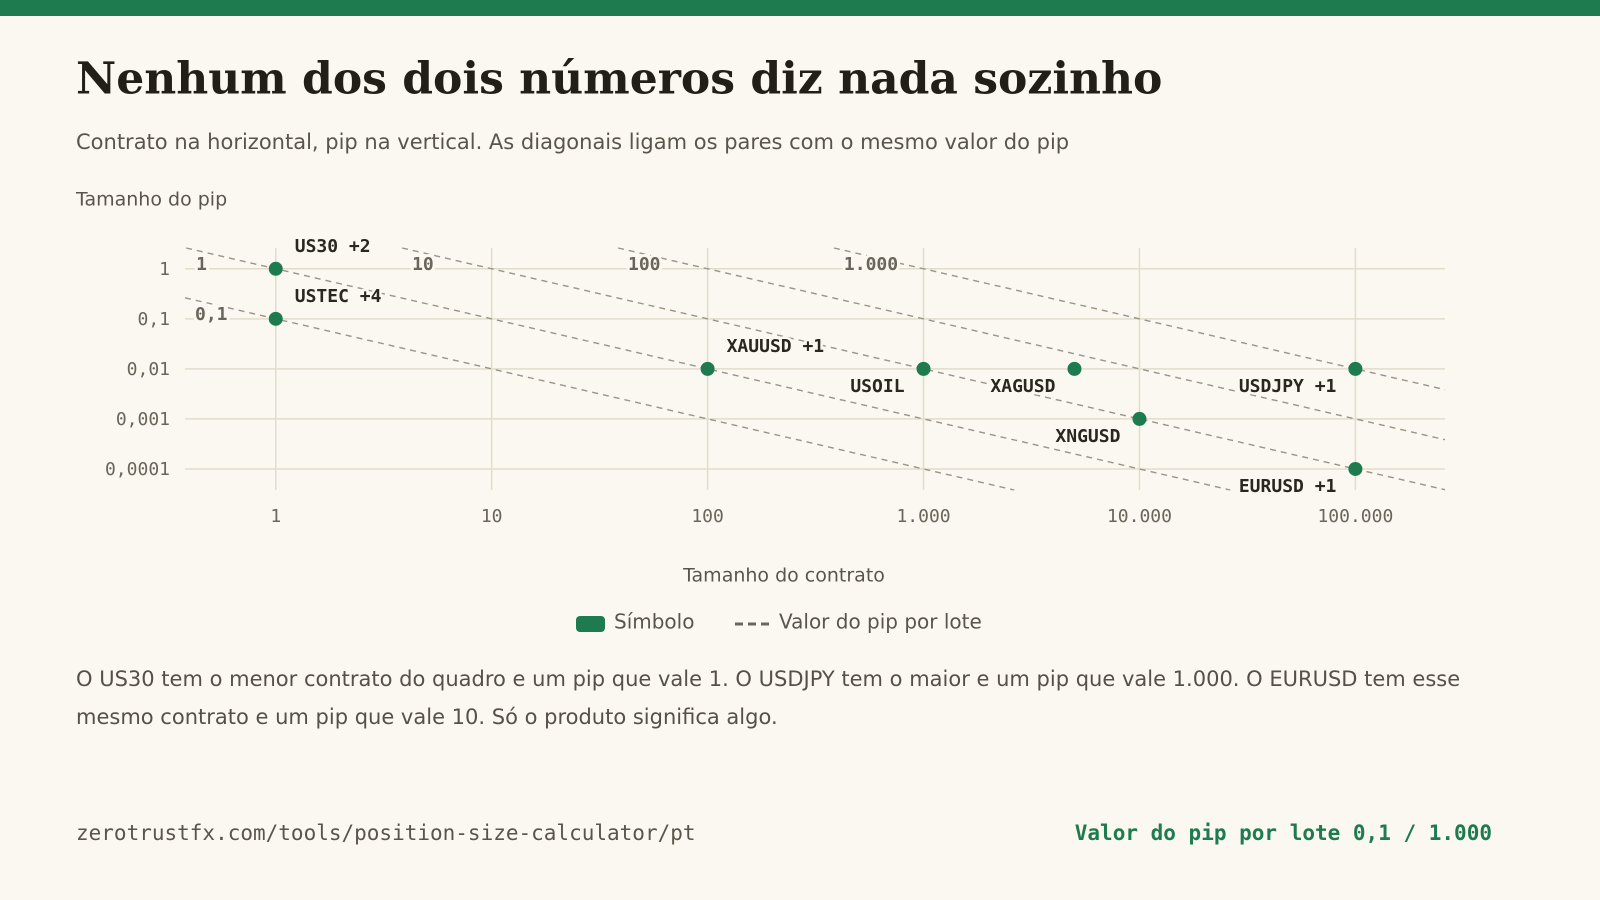 The width and height of the screenshot is (1600, 900). I want to click on x-axis-label: Tamanho do contrato, so click(783, 576).